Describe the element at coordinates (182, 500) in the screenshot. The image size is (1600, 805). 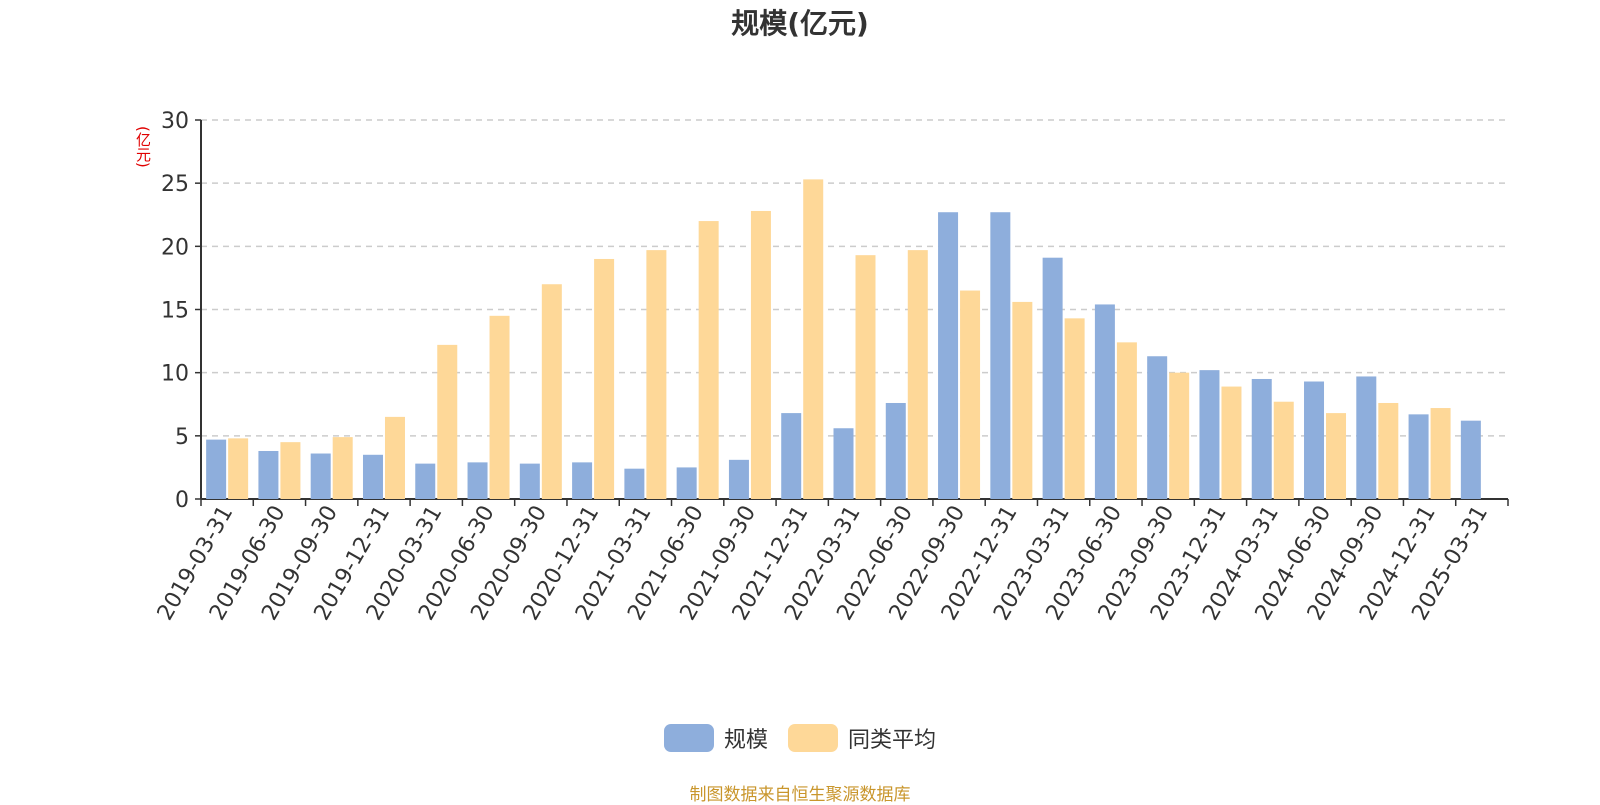
I see `y-tick-label: 0` at that location.